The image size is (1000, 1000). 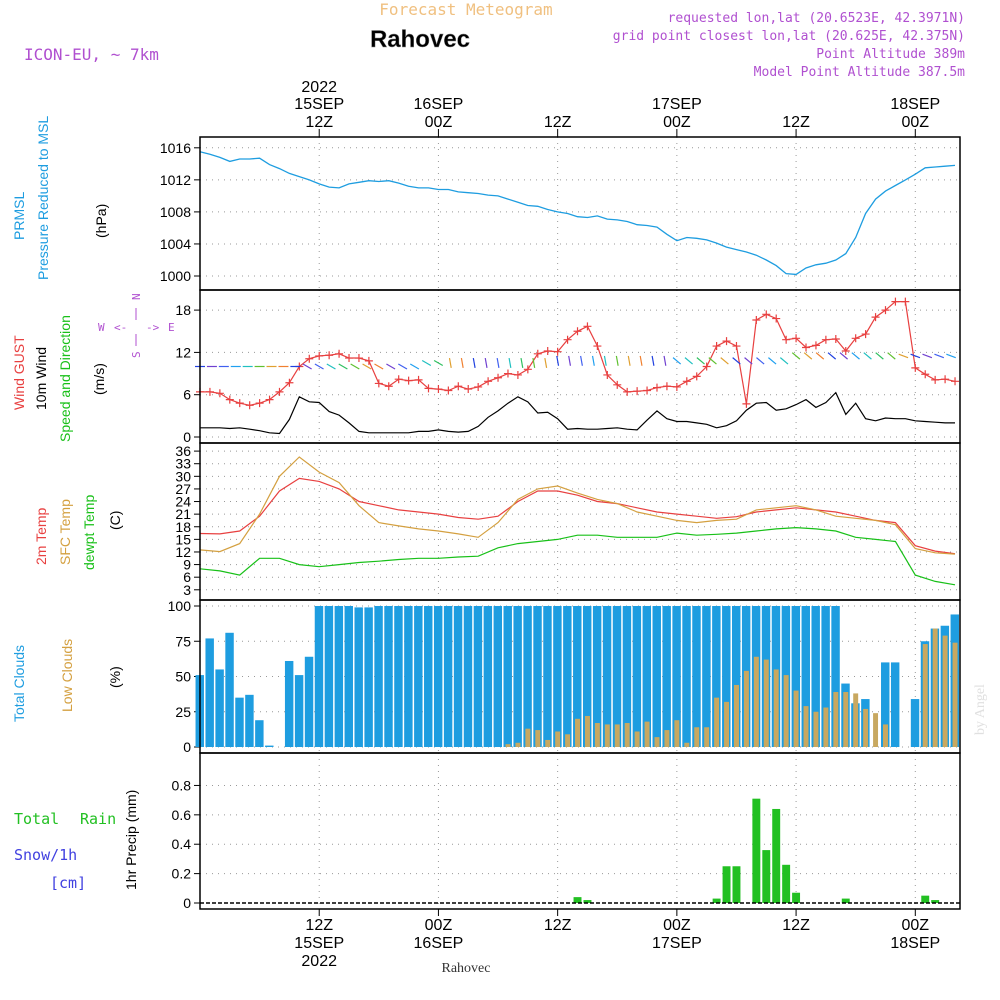 What do you see at coordinates (183, 527) in the screenshot?
I see `y-tick-label: 18` at bounding box center [183, 527].